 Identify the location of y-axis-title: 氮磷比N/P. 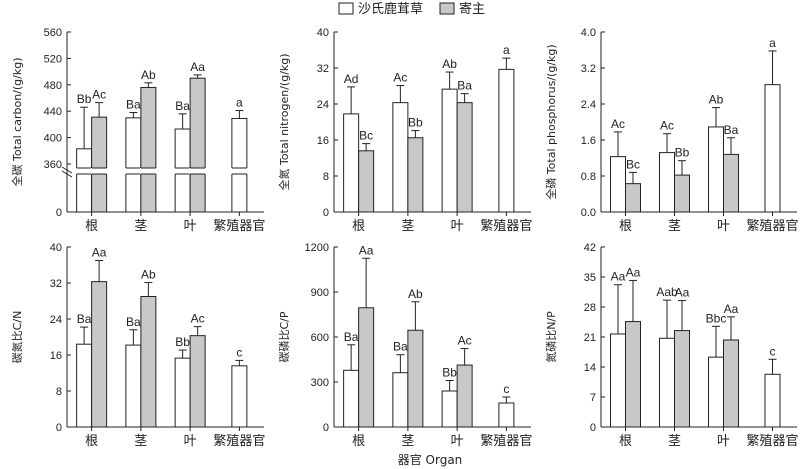
(551, 337).